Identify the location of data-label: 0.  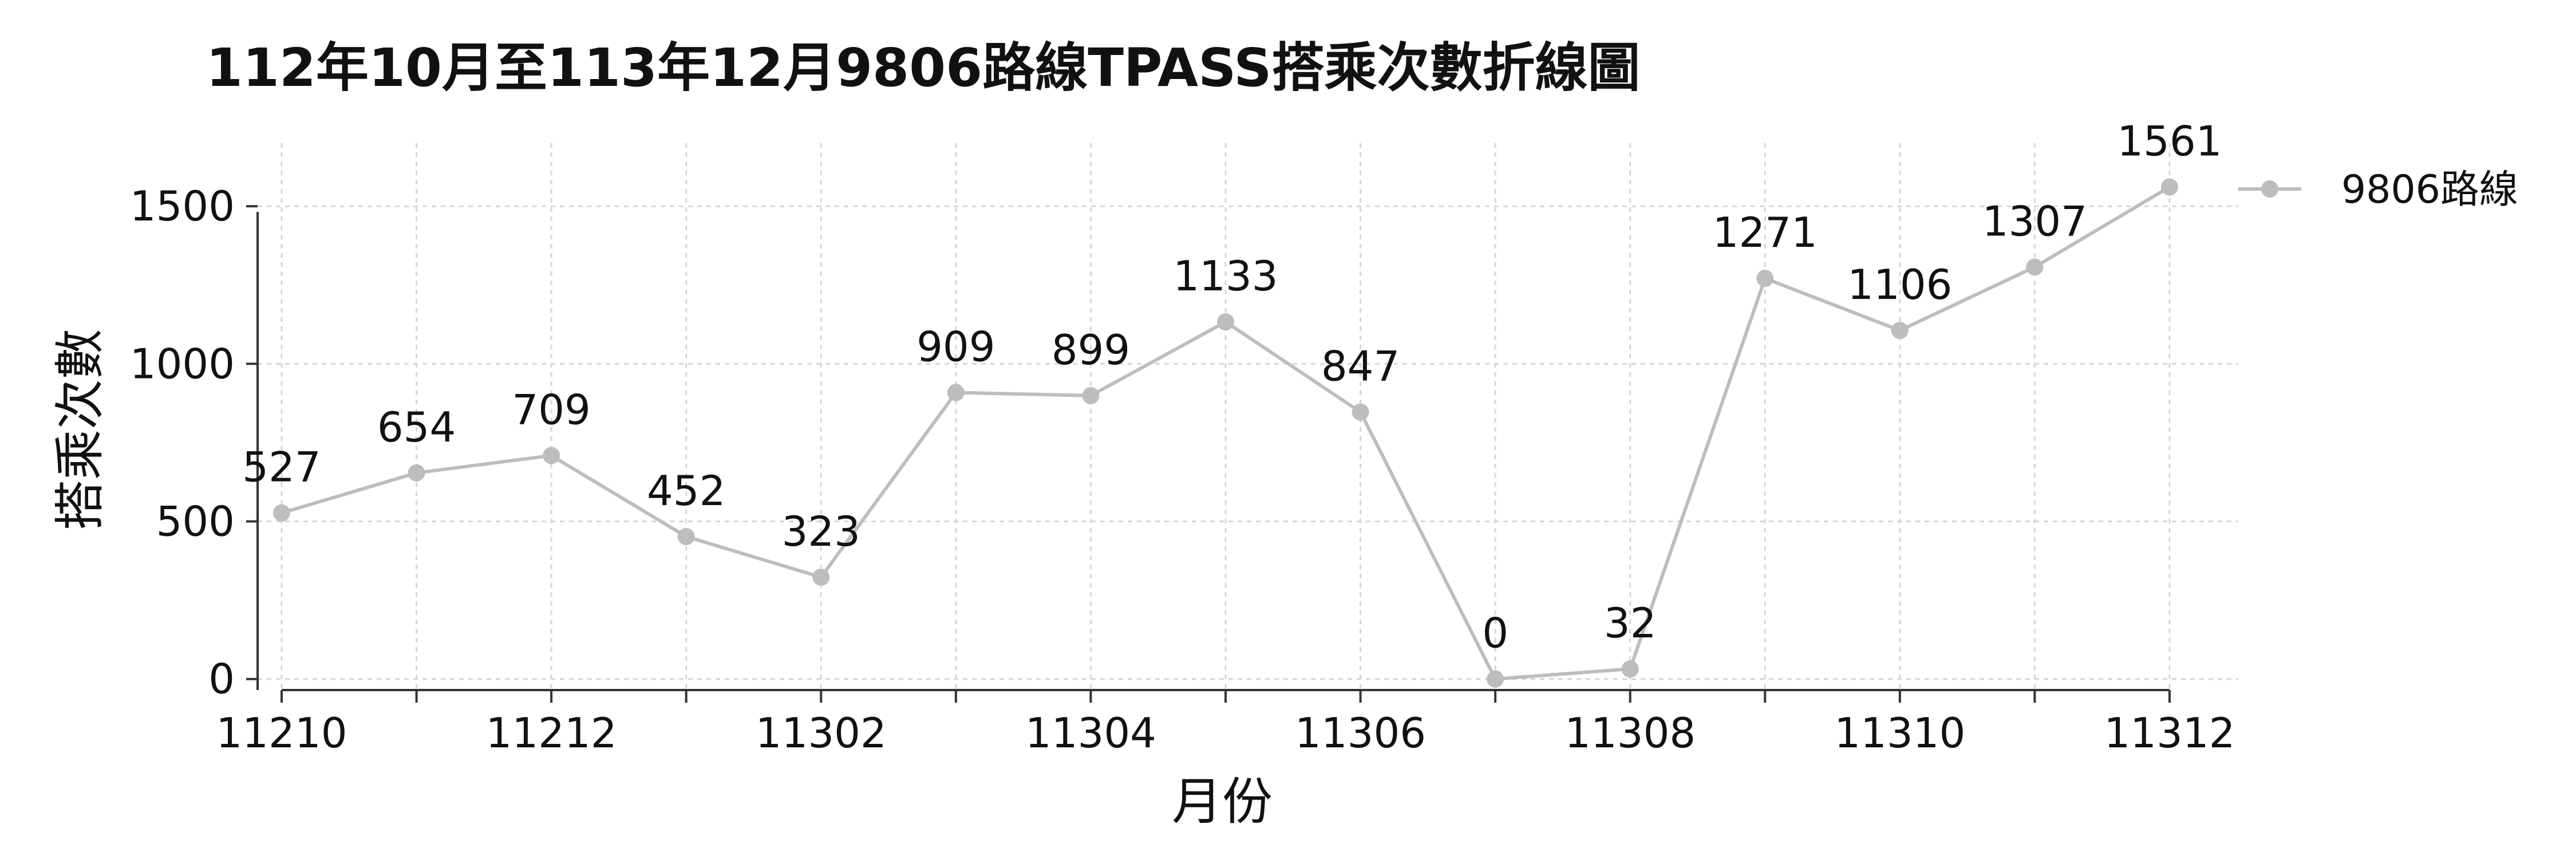
(1495, 633).